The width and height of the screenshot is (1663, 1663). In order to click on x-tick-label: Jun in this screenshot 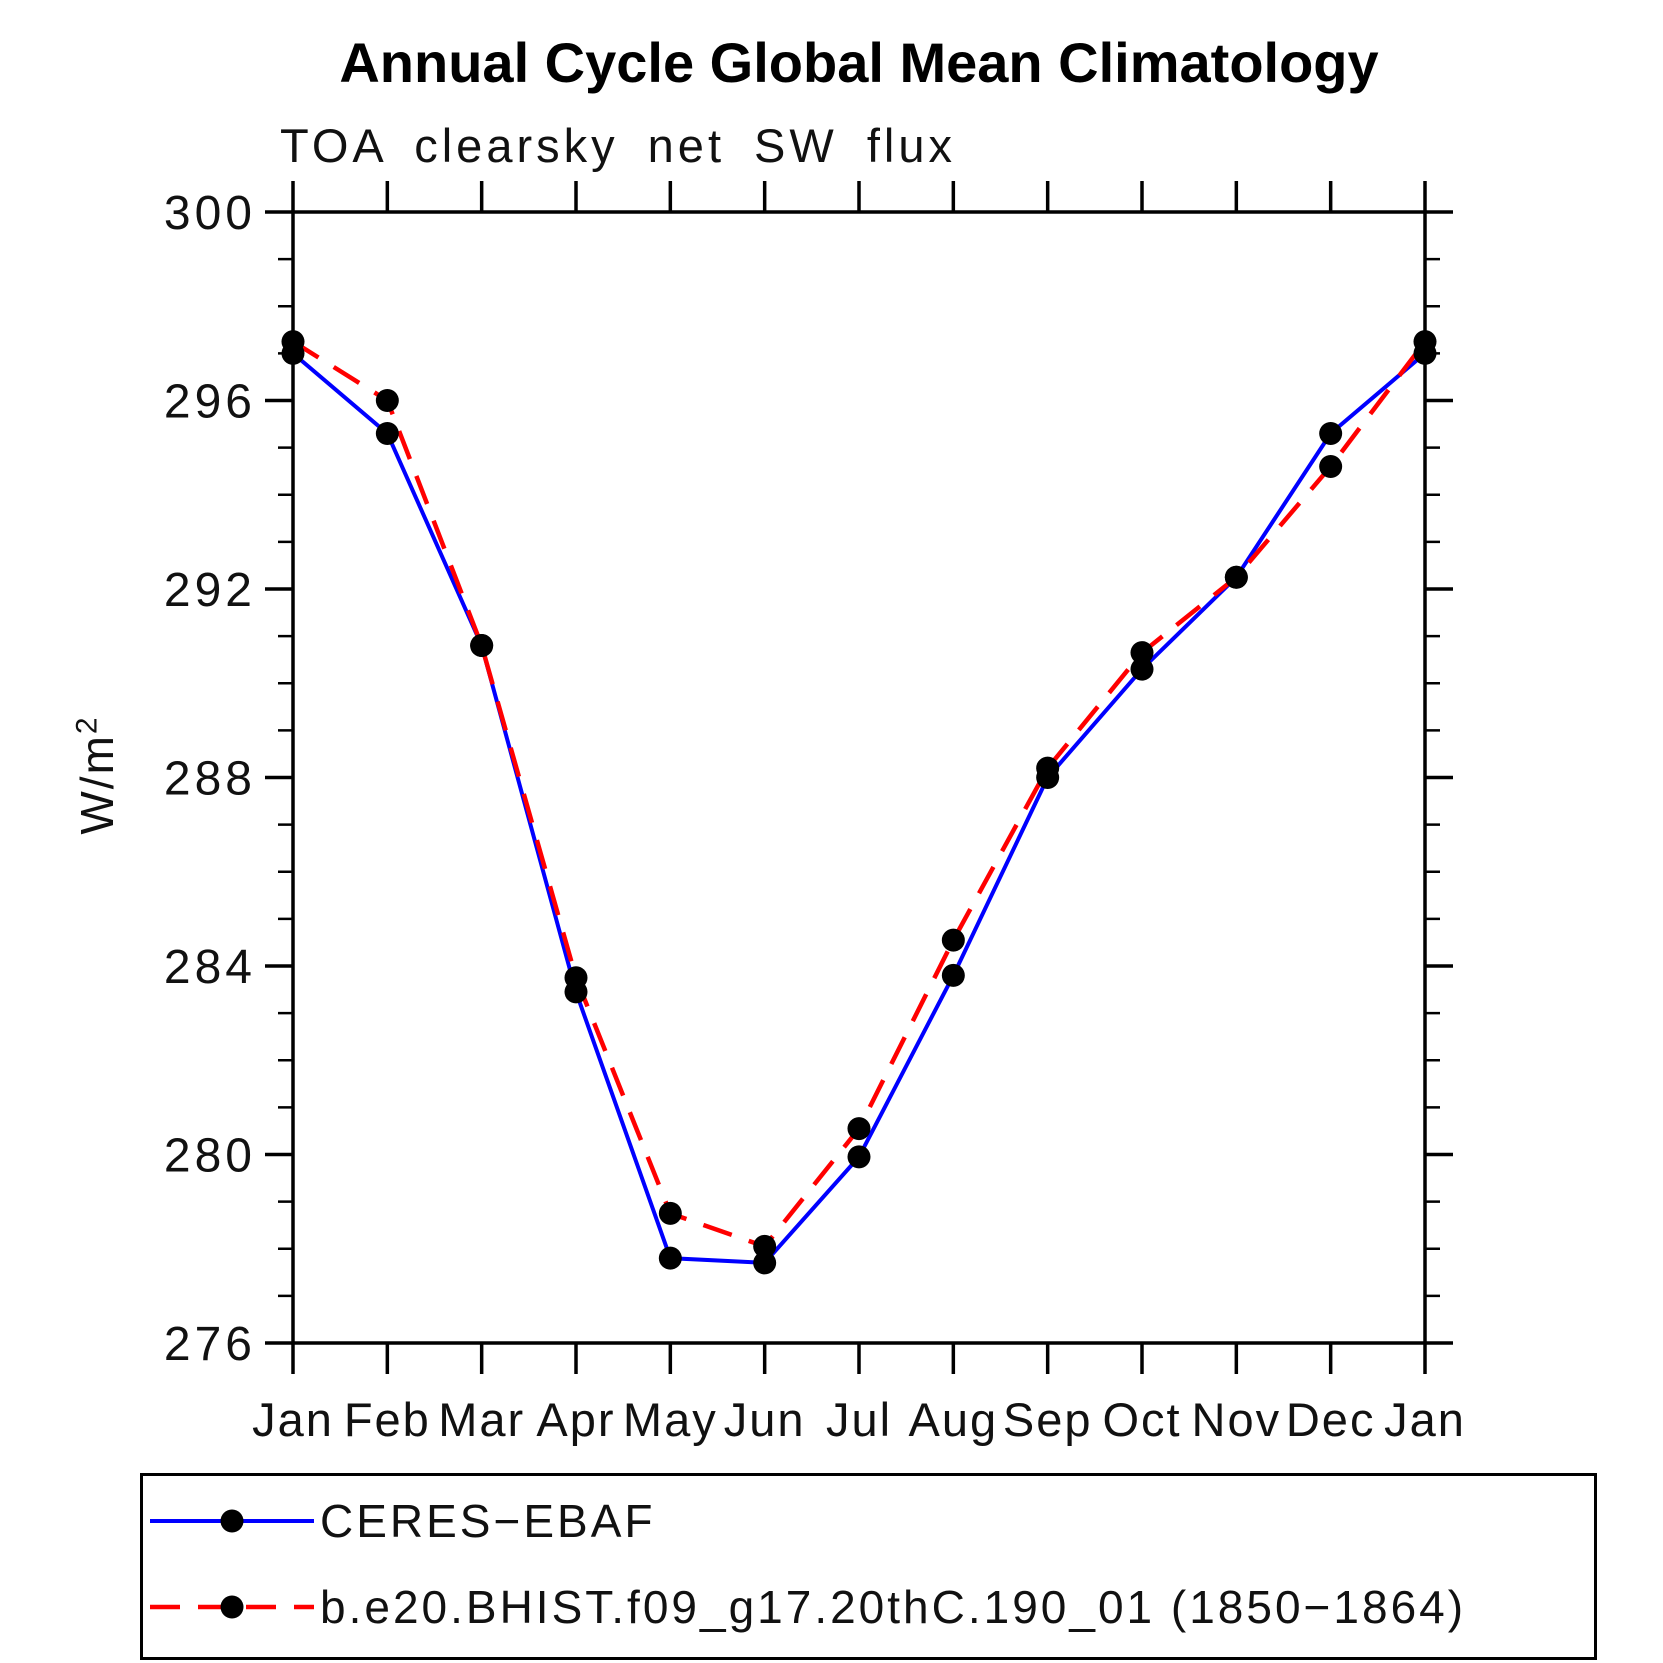, I will do `click(765, 1419)`.